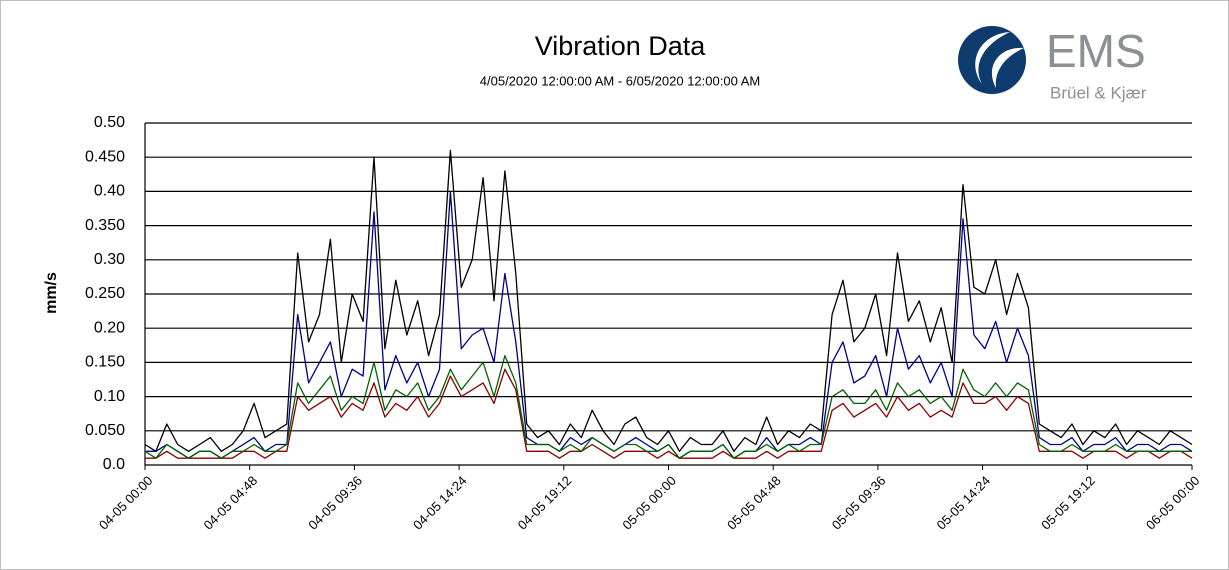 The width and height of the screenshot is (1229, 570). What do you see at coordinates (109, 327) in the screenshot?
I see `y-tick-label: 0.20` at bounding box center [109, 327].